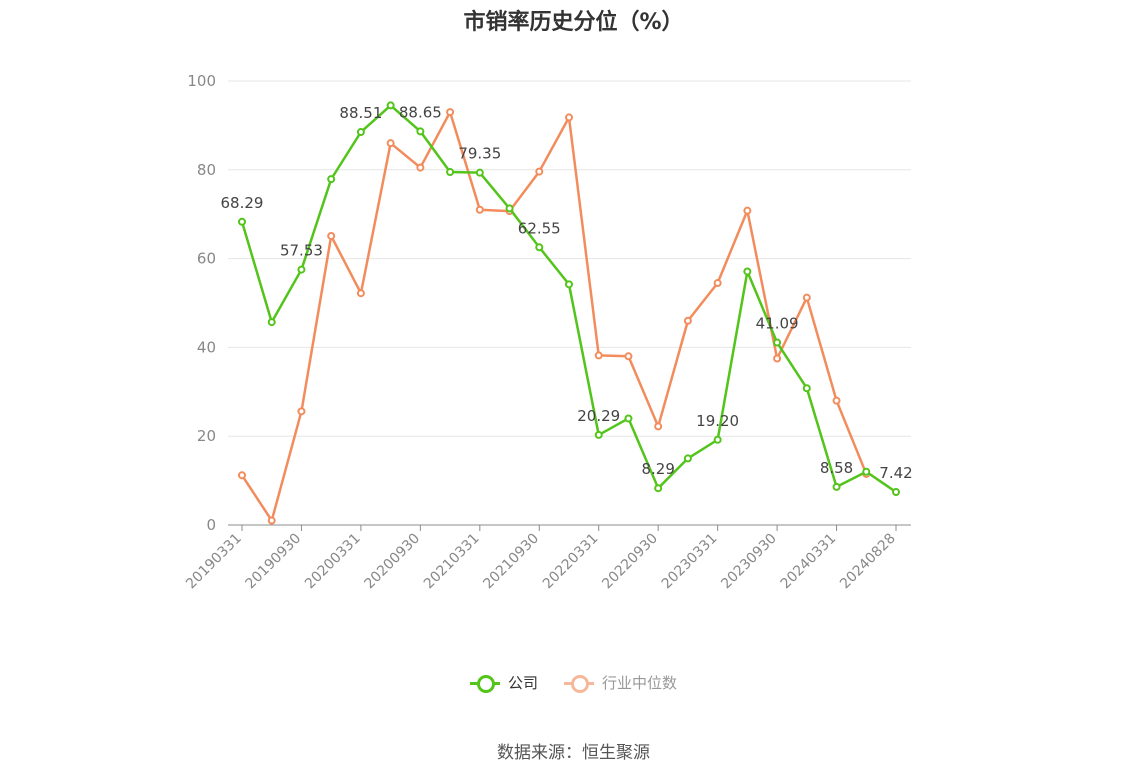 The image size is (1147, 776). I want to click on data-label: 88.65, so click(420, 112).